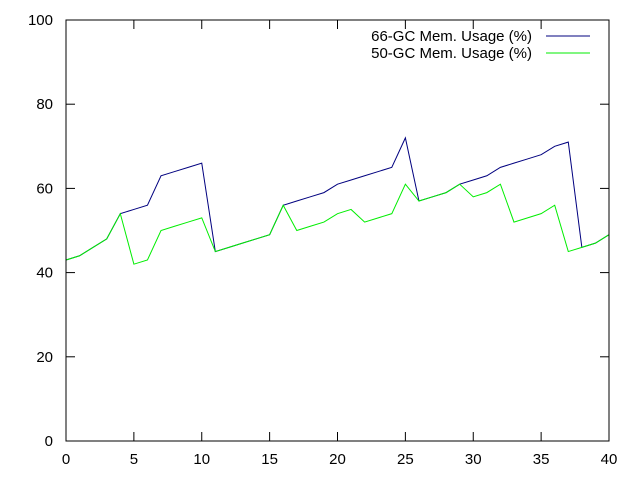 Image resolution: width=640 pixels, height=480 pixels. Describe the element at coordinates (201, 459) in the screenshot. I see `x-tick-label: 10` at that location.